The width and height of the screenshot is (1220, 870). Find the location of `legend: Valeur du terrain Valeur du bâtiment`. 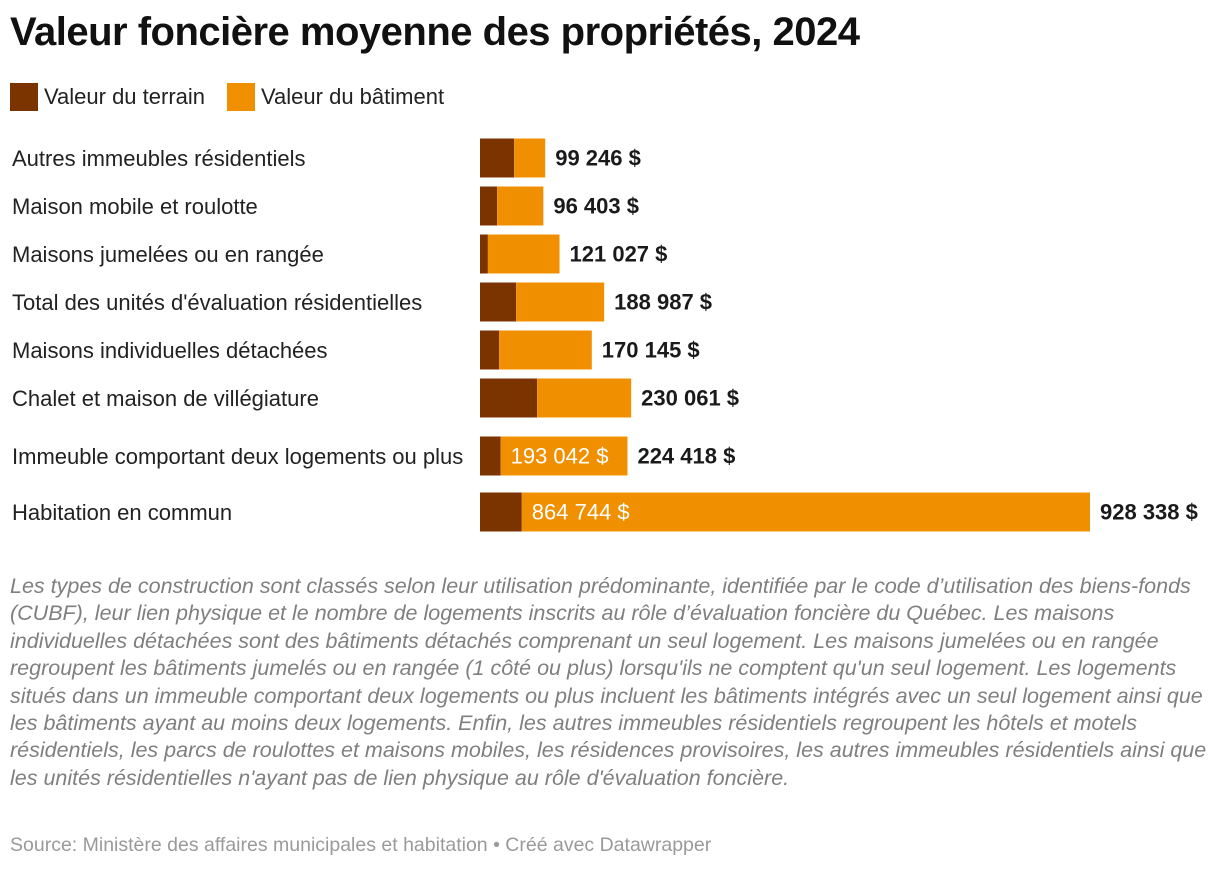

legend: Valeur du terrain Valeur du bâtiment is located at coordinates (238, 97).